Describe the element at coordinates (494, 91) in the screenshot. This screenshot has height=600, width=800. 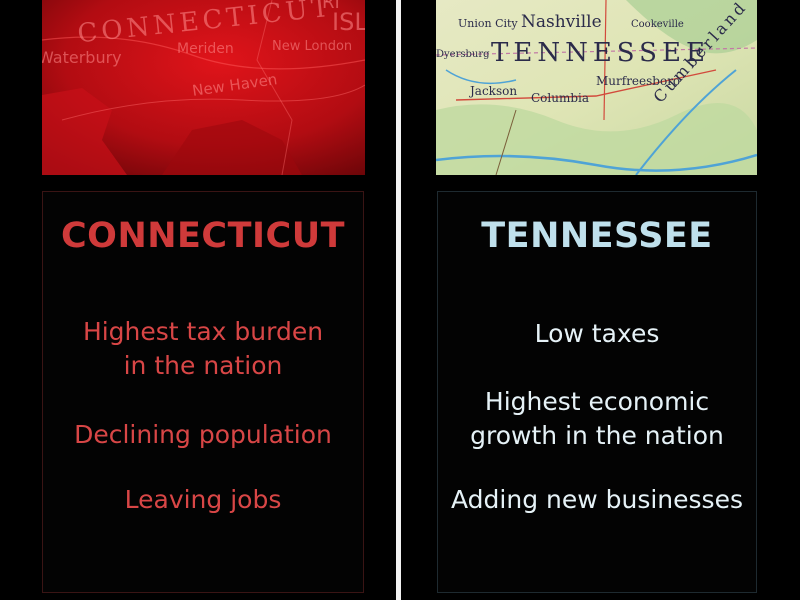
I see `map-label: Jackson` at that location.